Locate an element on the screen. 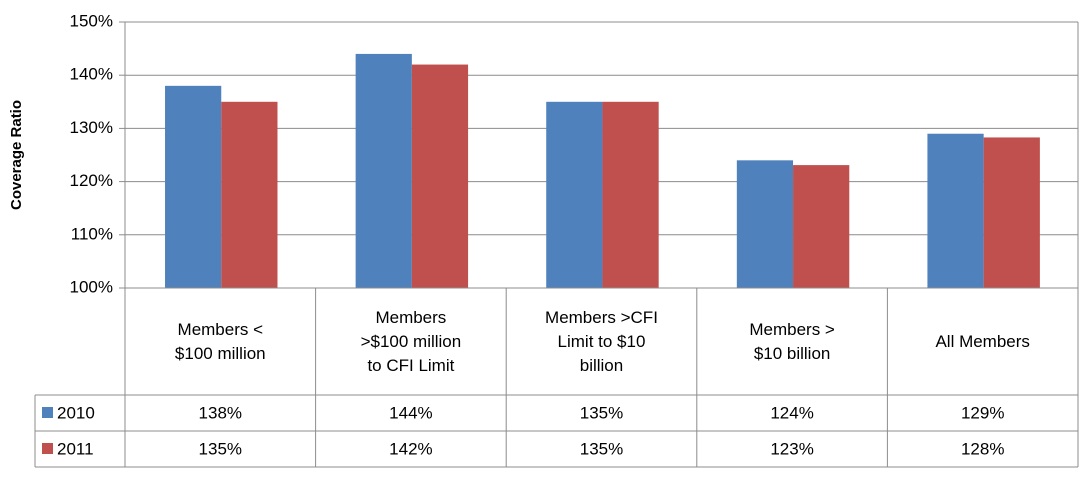 The image size is (1088, 481). table-value: 142% is located at coordinates (410, 448).